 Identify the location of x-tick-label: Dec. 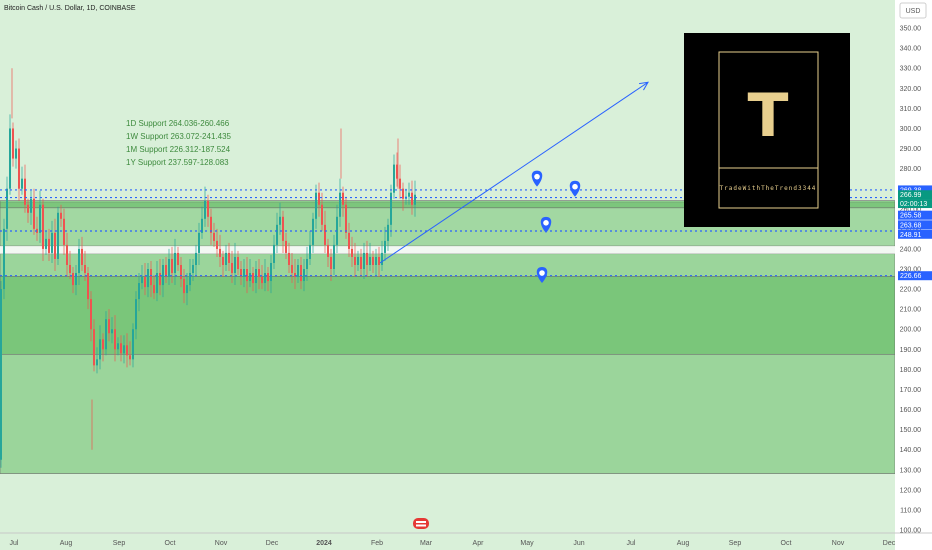
(889, 543).